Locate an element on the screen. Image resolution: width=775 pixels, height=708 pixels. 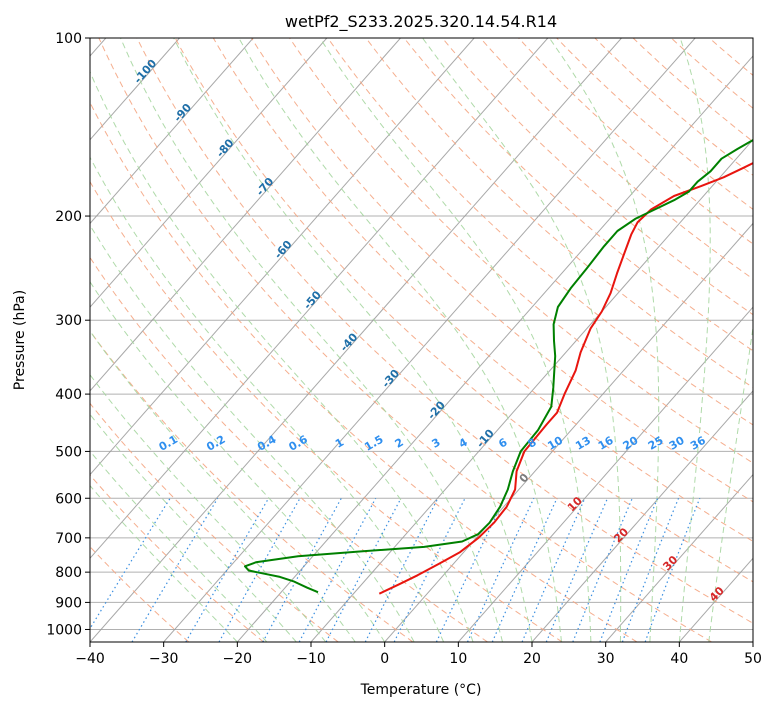
y-tick-label: 100 is located at coordinates (68, 39).